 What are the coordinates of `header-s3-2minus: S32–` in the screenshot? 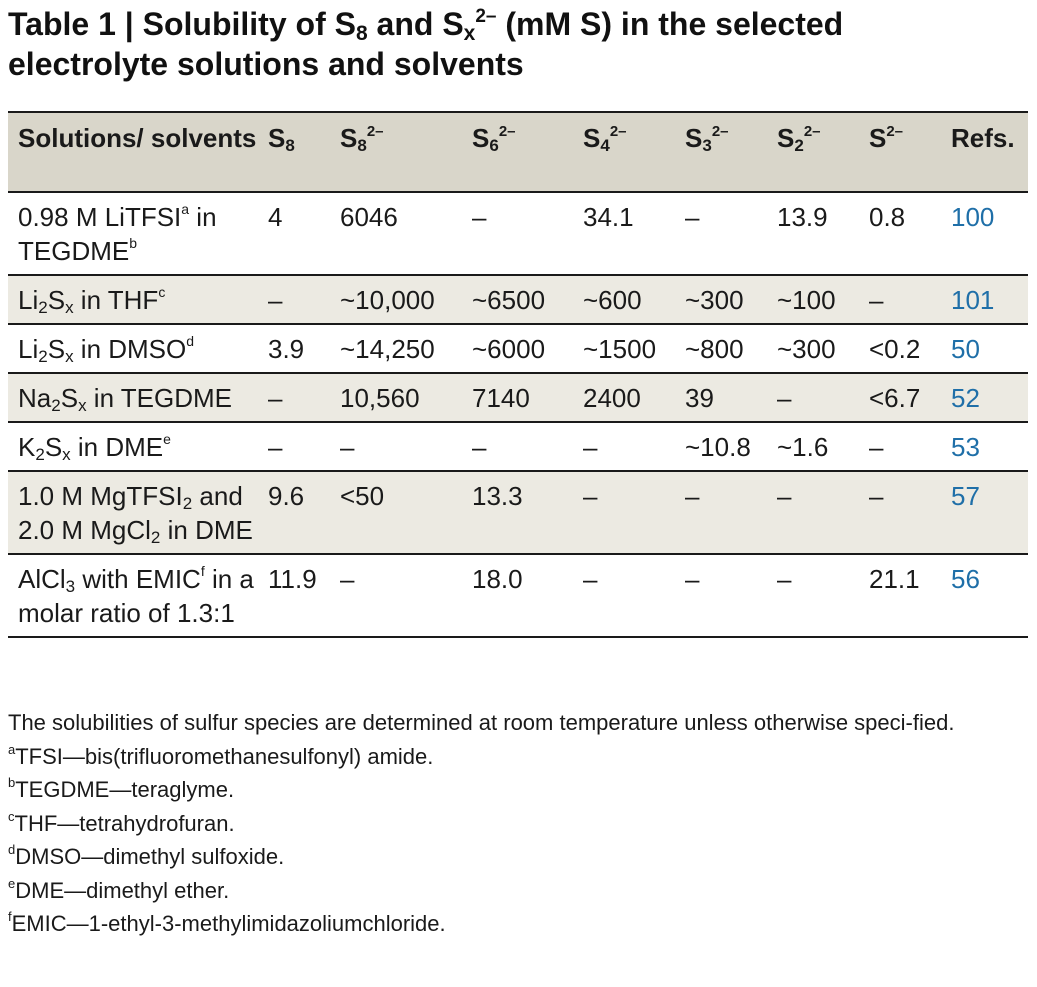 It's located at (707, 139).